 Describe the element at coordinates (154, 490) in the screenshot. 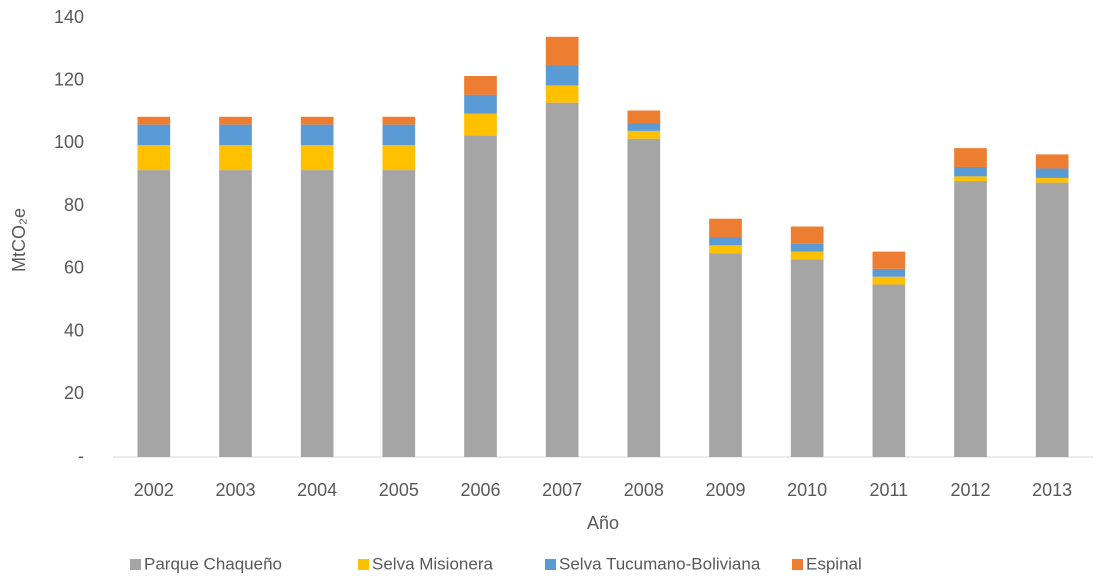

I see `x-tick-label: 2002` at that location.